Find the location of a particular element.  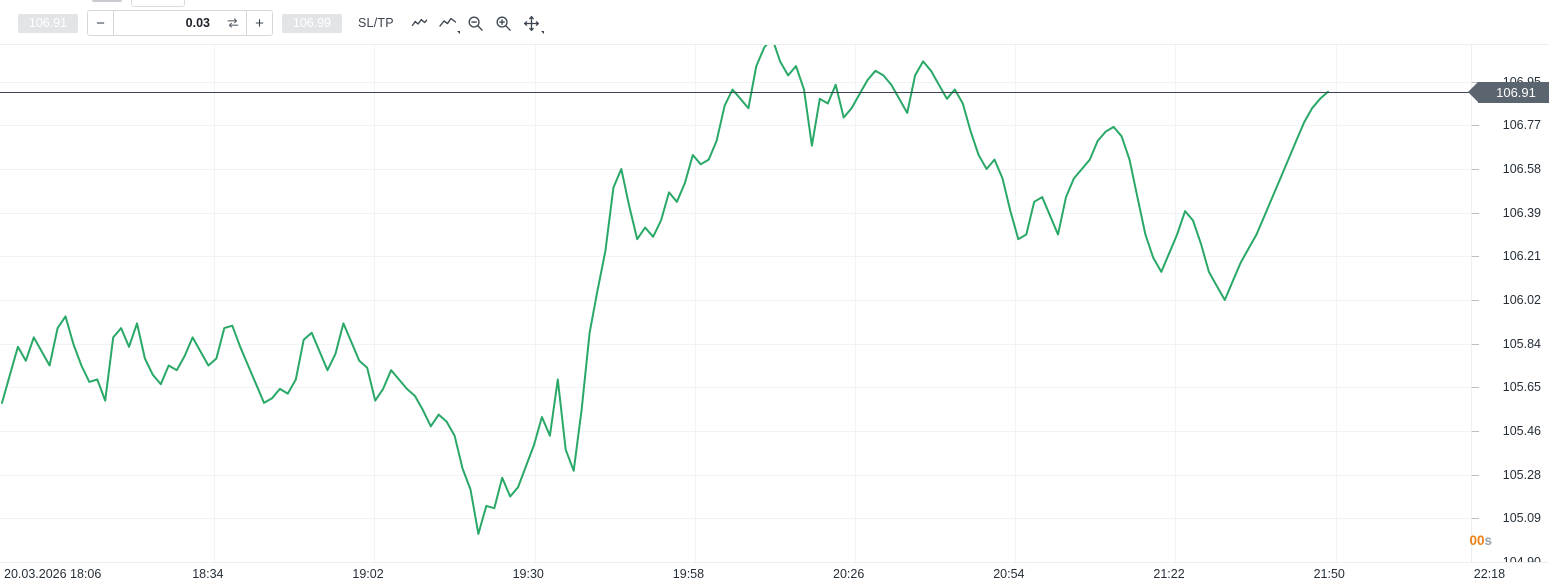

ask-price-badge: 106.99 is located at coordinates (312, 23).